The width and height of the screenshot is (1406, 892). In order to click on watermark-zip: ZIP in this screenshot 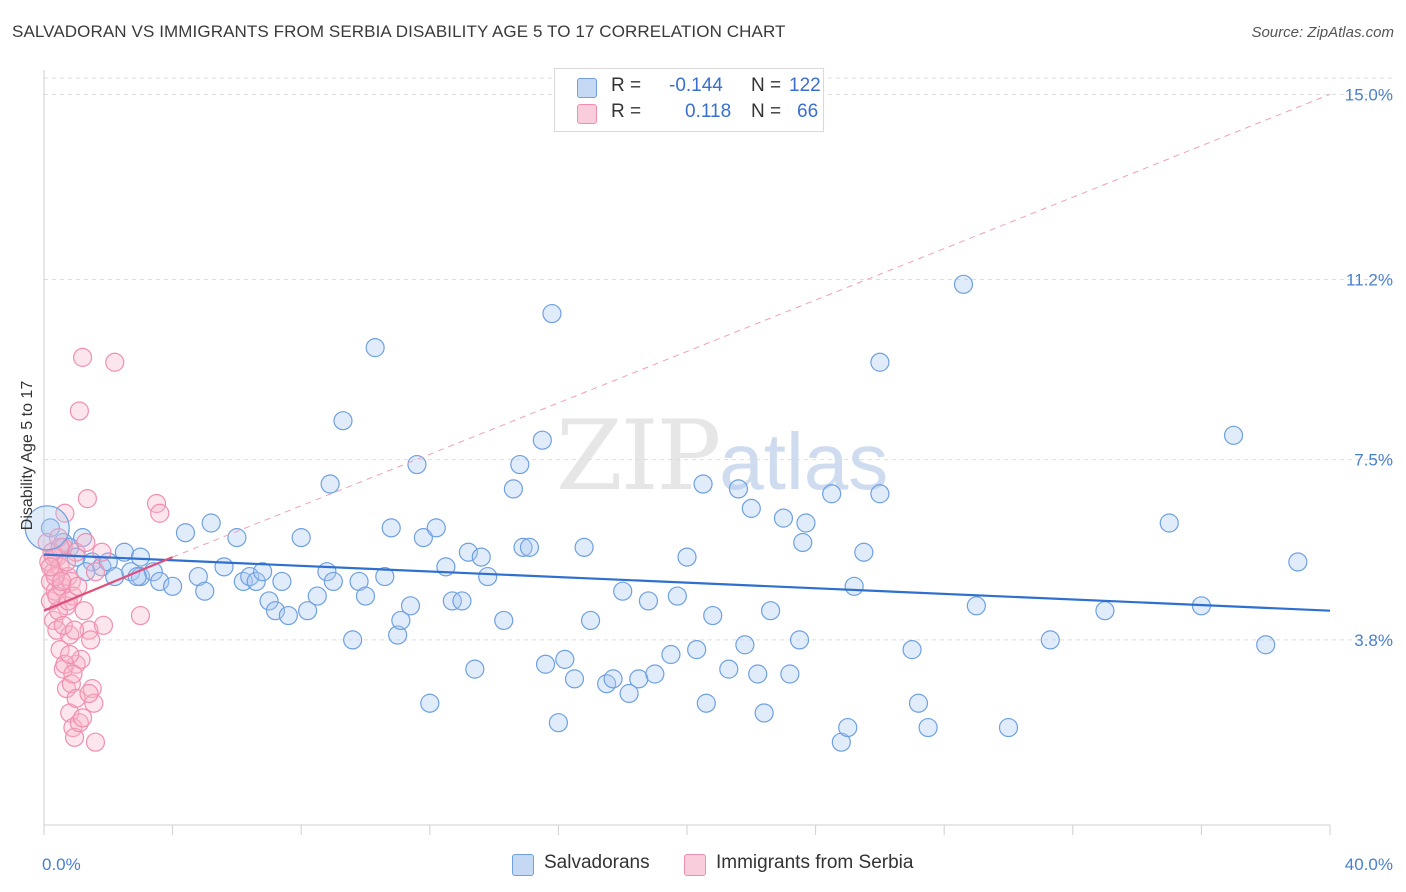, I will do `click(638, 456)`.